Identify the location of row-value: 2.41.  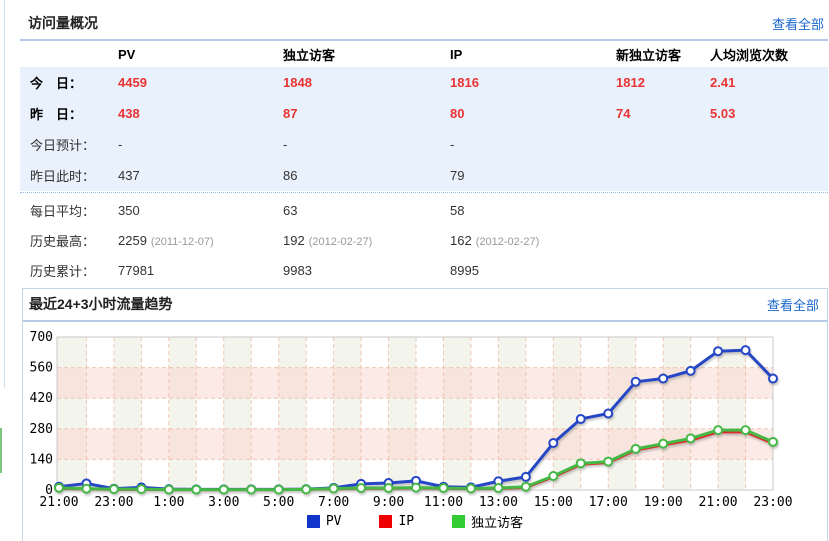
(723, 82).